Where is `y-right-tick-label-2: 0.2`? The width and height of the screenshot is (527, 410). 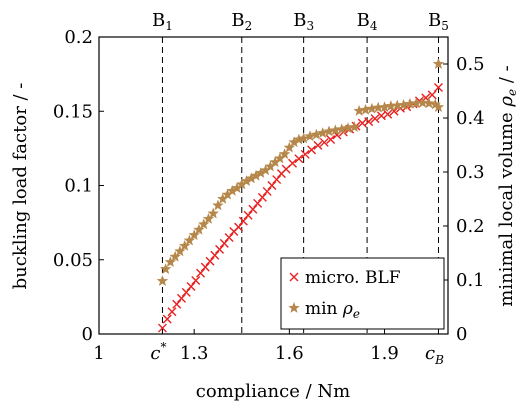 y-right-tick-label-2: 0.2 is located at coordinates (470, 226).